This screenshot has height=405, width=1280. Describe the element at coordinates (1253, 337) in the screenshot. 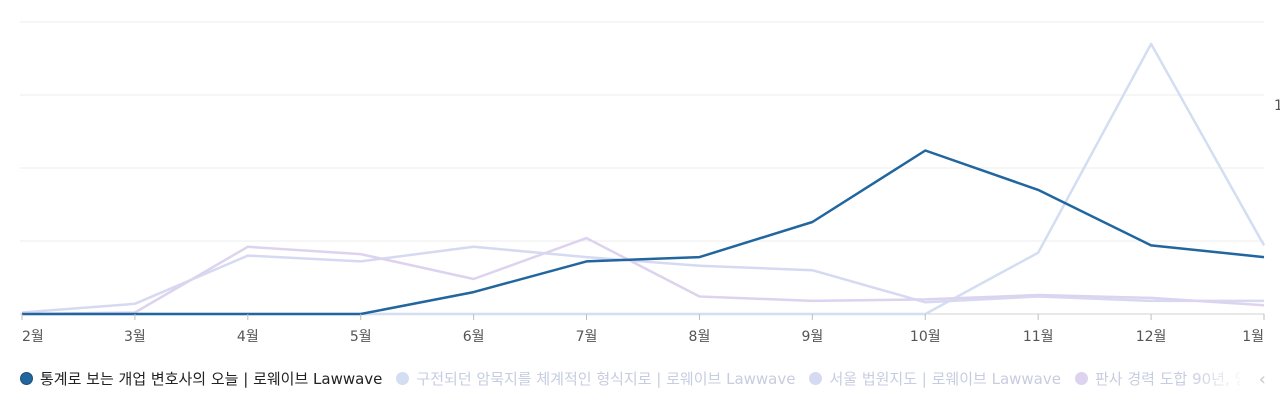

I see `x-tick-label: 1월` at that location.